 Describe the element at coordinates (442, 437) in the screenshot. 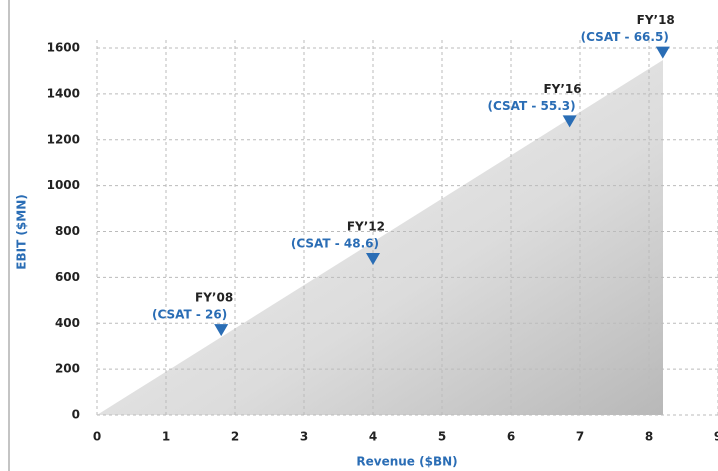

I see `x-tick-label: 5` at that location.